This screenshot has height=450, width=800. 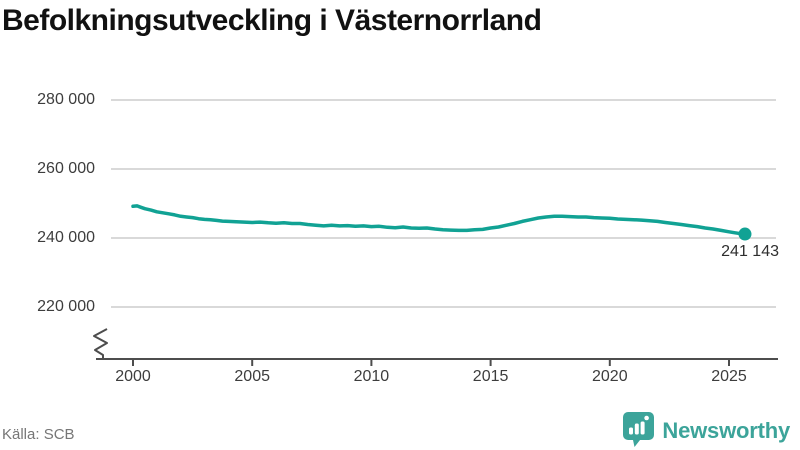 What do you see at coordinates (610, 376) in the screenshot?
I see `x-axis-tick-label: 2020` at bounding box center [610, 376].